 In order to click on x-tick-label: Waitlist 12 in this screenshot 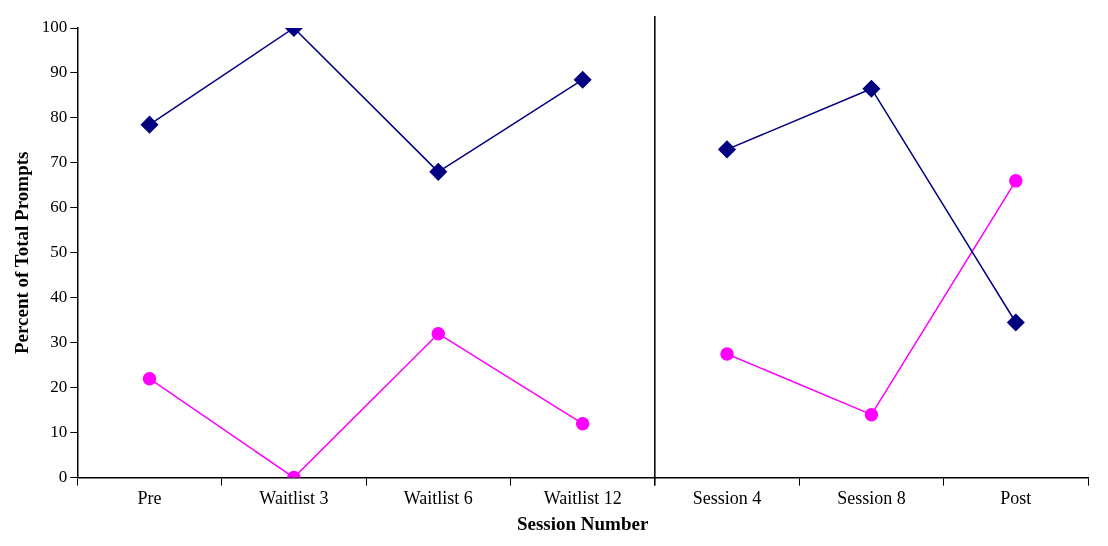, I will do `click(582, 498)`.